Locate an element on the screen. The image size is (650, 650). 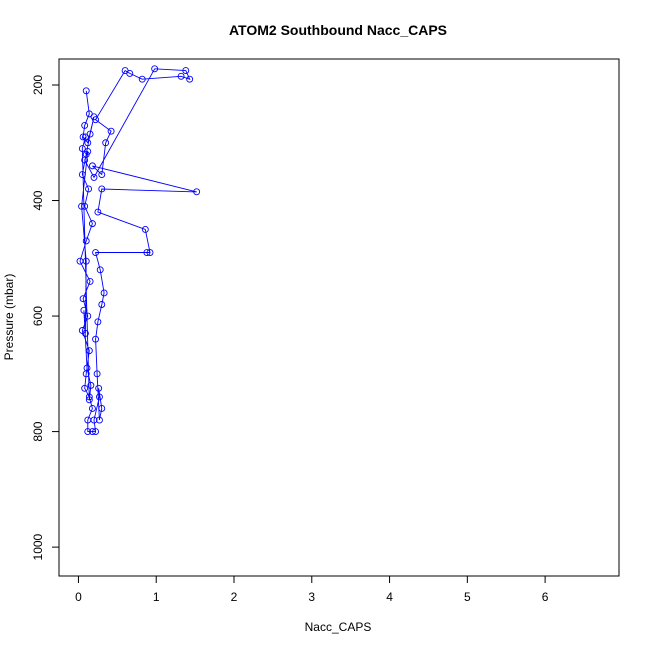
x-tick-label: 0 is located at coordinates (78, 597).